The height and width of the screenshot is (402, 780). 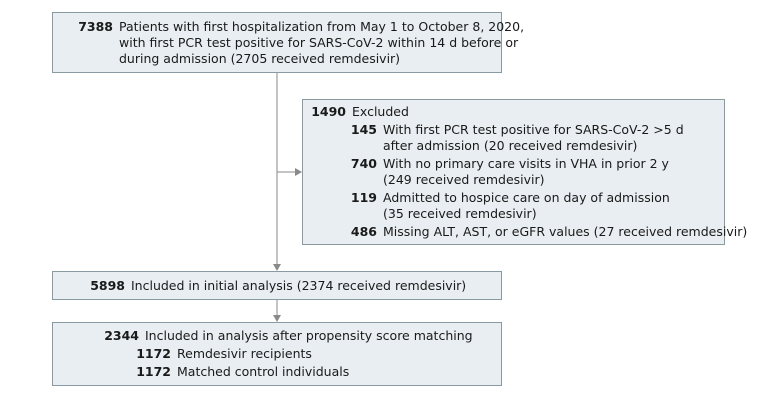 What do you see at coordinates (277, 318) in the screenshot?
I see `arrow-to-matched` at bounding box center [277, 318].